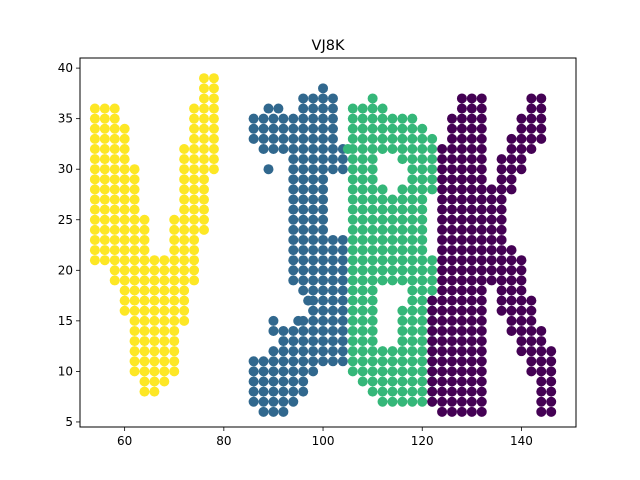 This screenshot has height=480, width=640. What do you see at coordinates (65, 169) in the screenshot?
I see `y-tick-label: 30` at bounding box center [65, 169].